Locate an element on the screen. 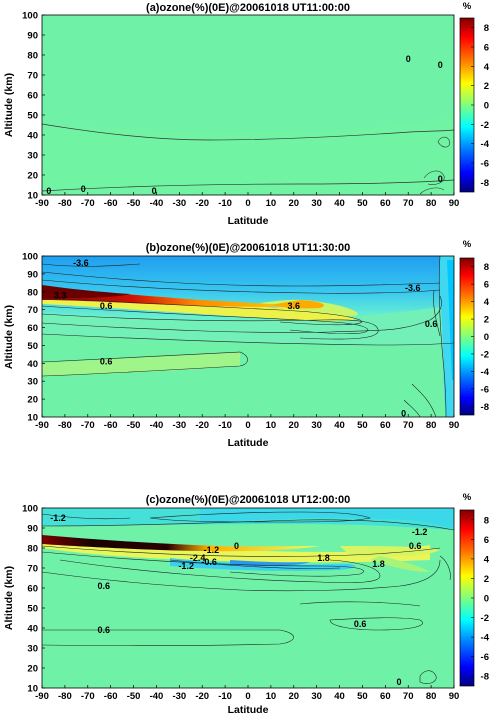  x-tick-label: 30 is located at coordinates (316, 425).